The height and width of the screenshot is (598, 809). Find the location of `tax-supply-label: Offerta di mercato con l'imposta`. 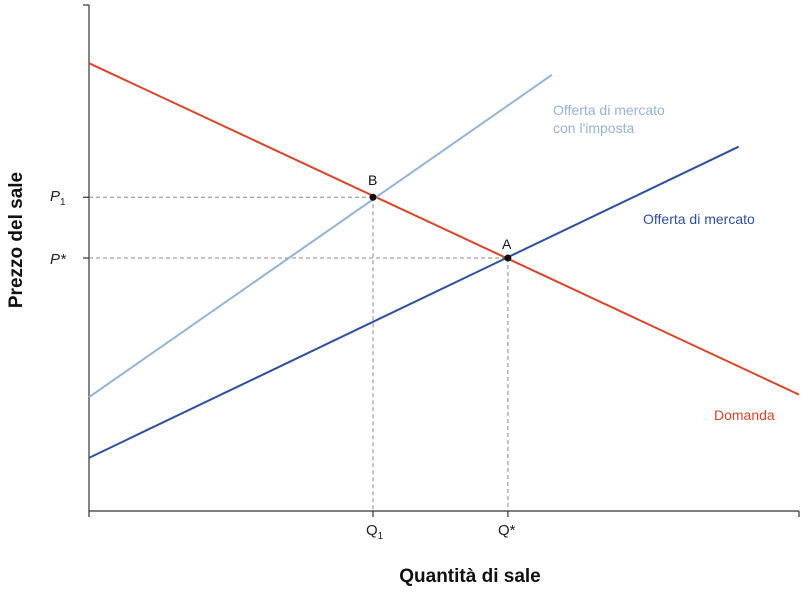

tax-supply-label: Offerta di mercato con l'imposta is located at coordinates (609, 119).